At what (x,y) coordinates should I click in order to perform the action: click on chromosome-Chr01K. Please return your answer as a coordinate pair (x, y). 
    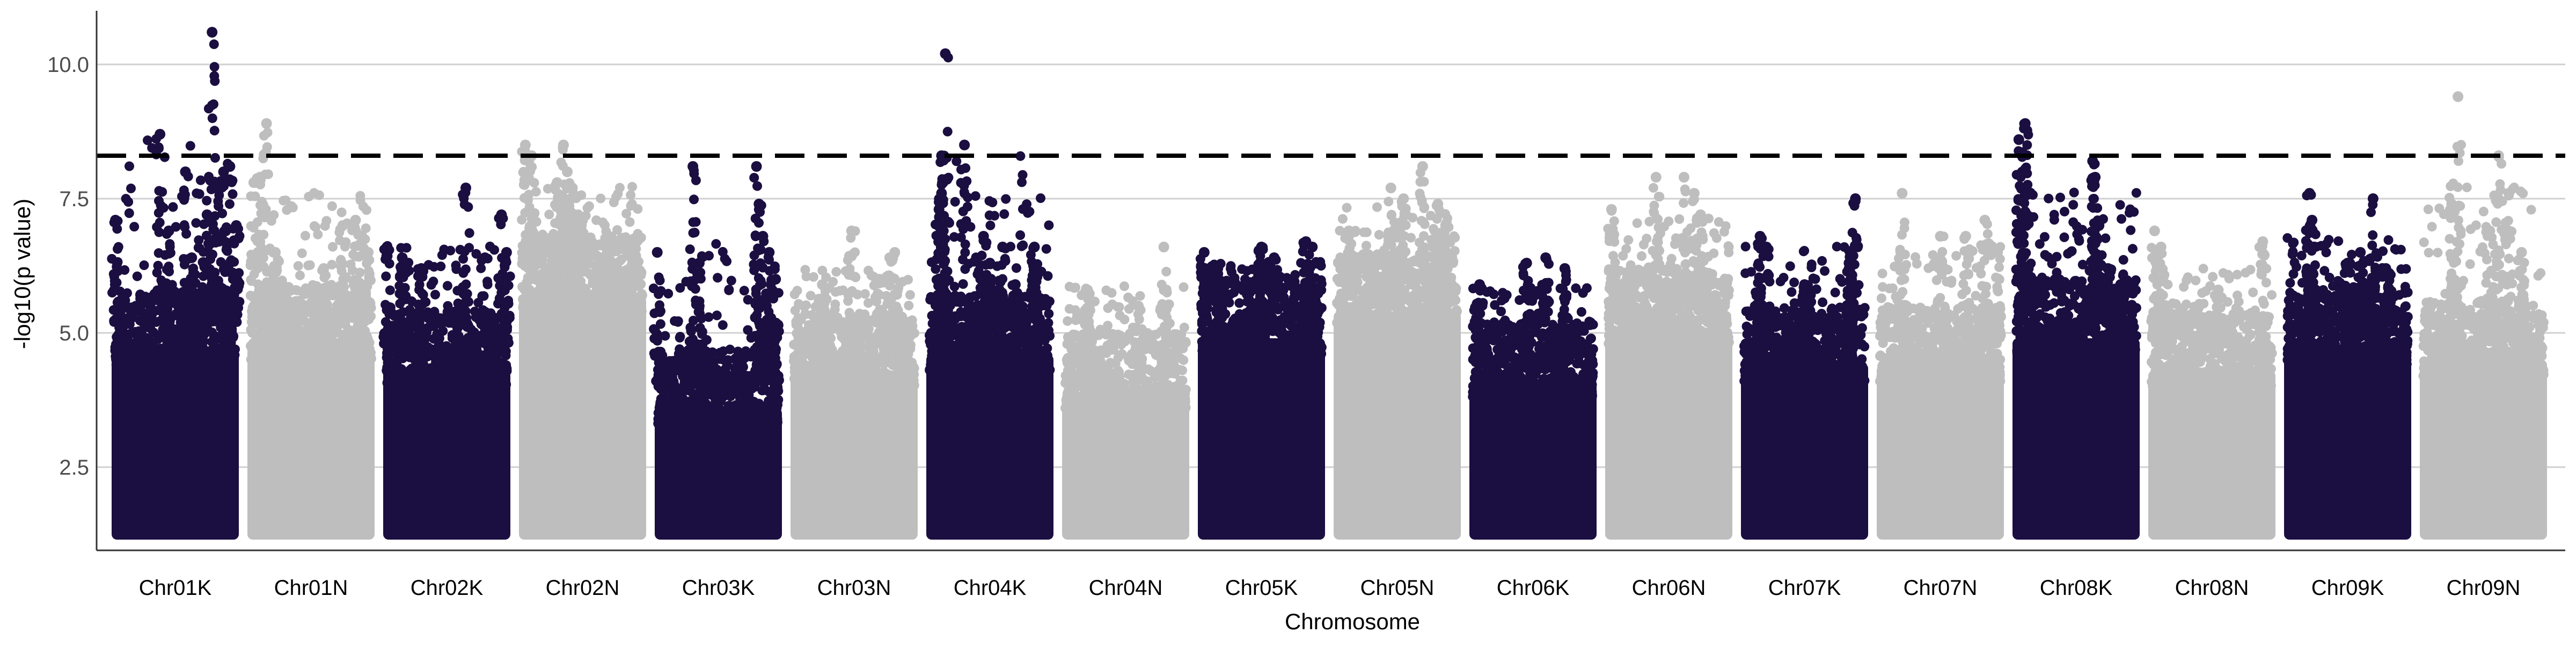
    Looking at the image, I should click on (175, 283).